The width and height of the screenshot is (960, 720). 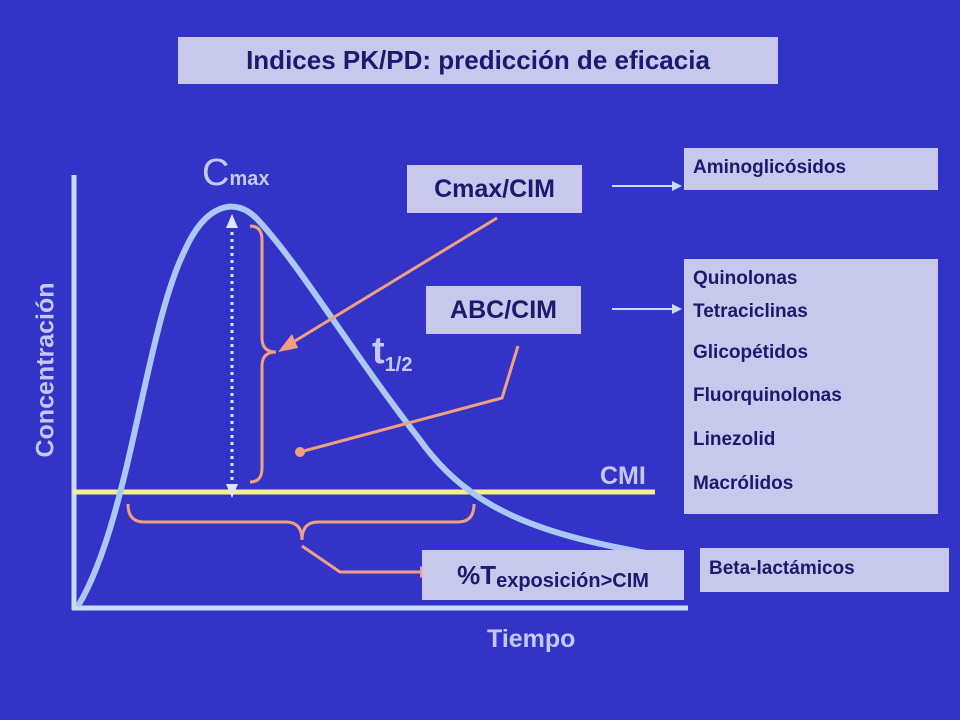 I want to click on drug-group-3: Beta-lactámicos, so click(x=824, y=570).